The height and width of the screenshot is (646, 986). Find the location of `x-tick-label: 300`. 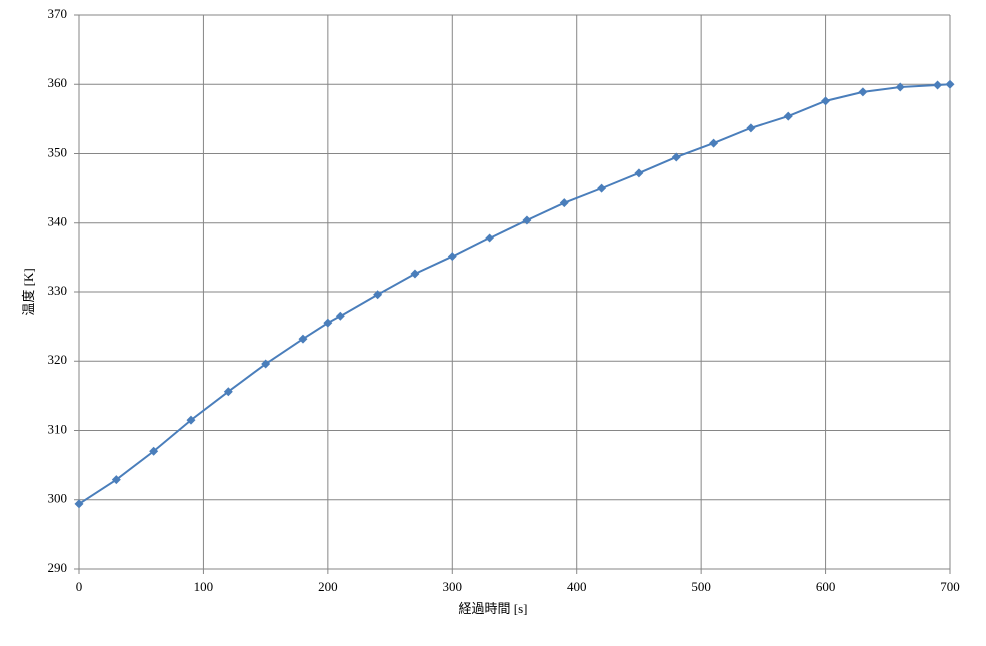

x-tick-label: 300 is located at coordinates (453, 586).